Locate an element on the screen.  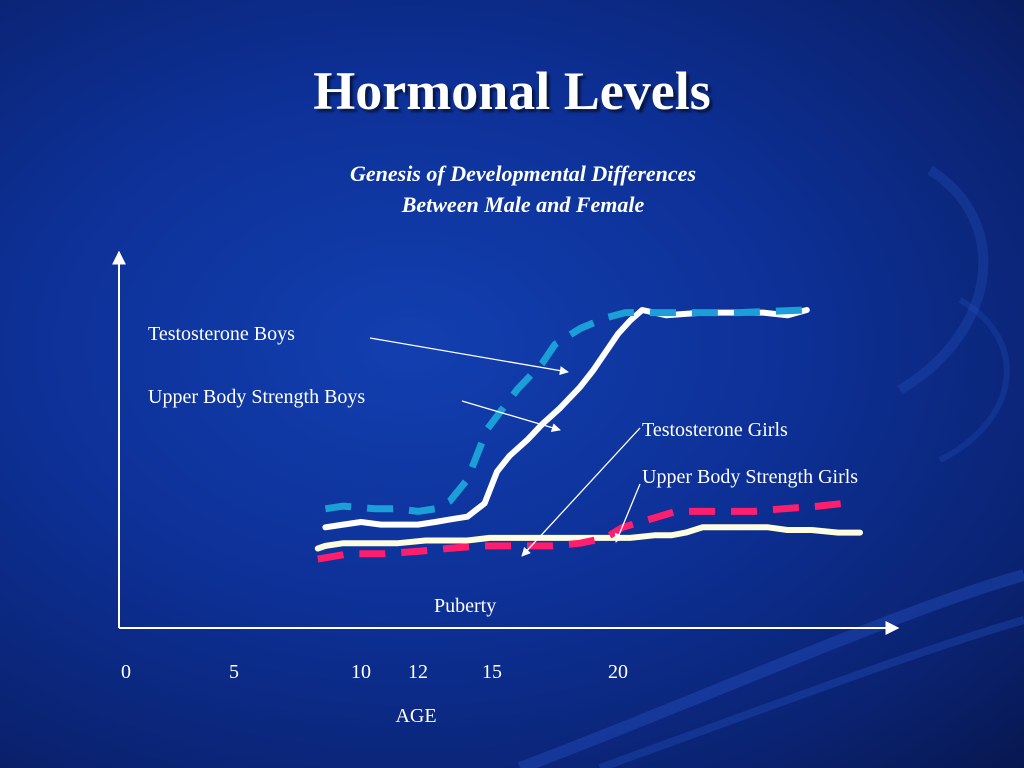
arrow-testosterone-girls is located at coordinates (581, 492).